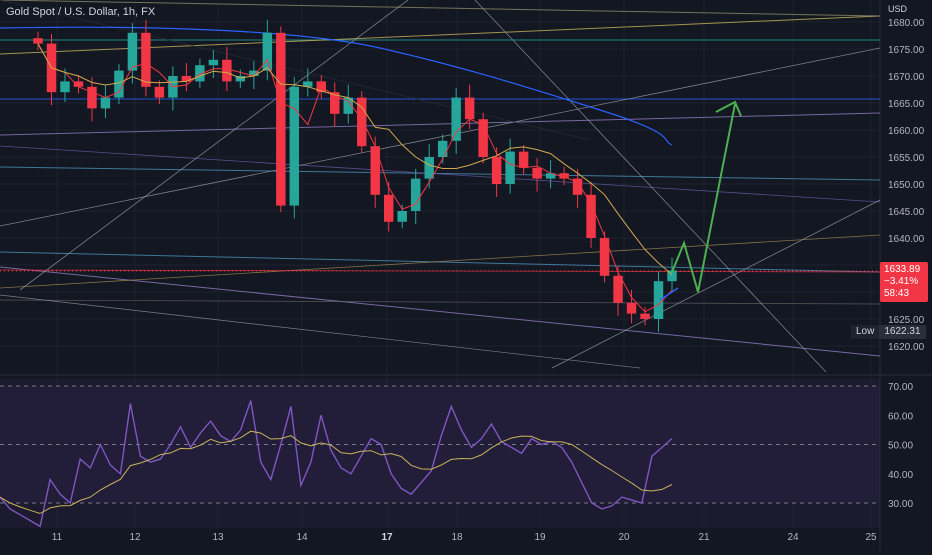  What do you see at coordinates (336, 472) in the screenshot?
I see `rsi-ma-line` at bounding box center [336, 472].